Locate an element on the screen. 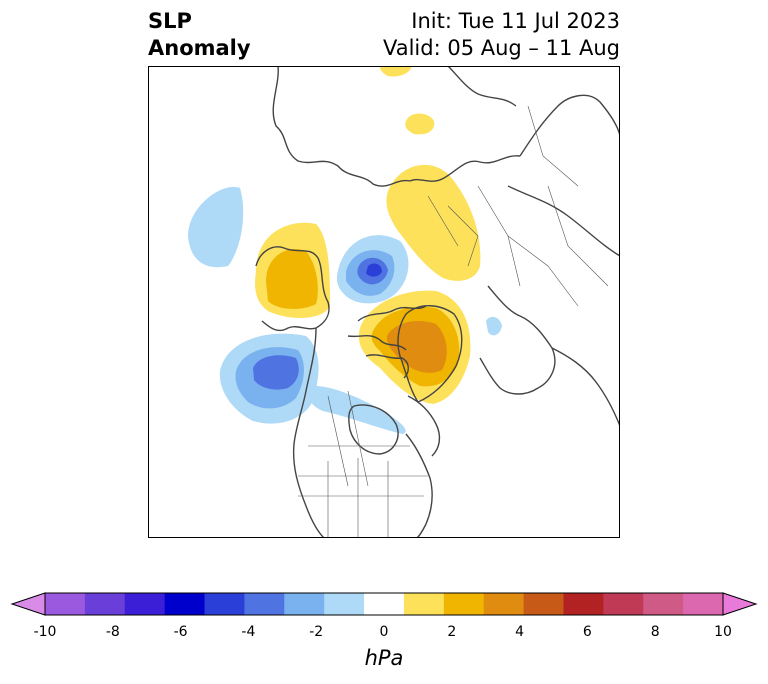 The height and width of the screenshot is (684, 768). colorbar-ticks: -10 -8 -6 -4 -2 0 2 4 6 8 10 is located at coordinates (384, 634).